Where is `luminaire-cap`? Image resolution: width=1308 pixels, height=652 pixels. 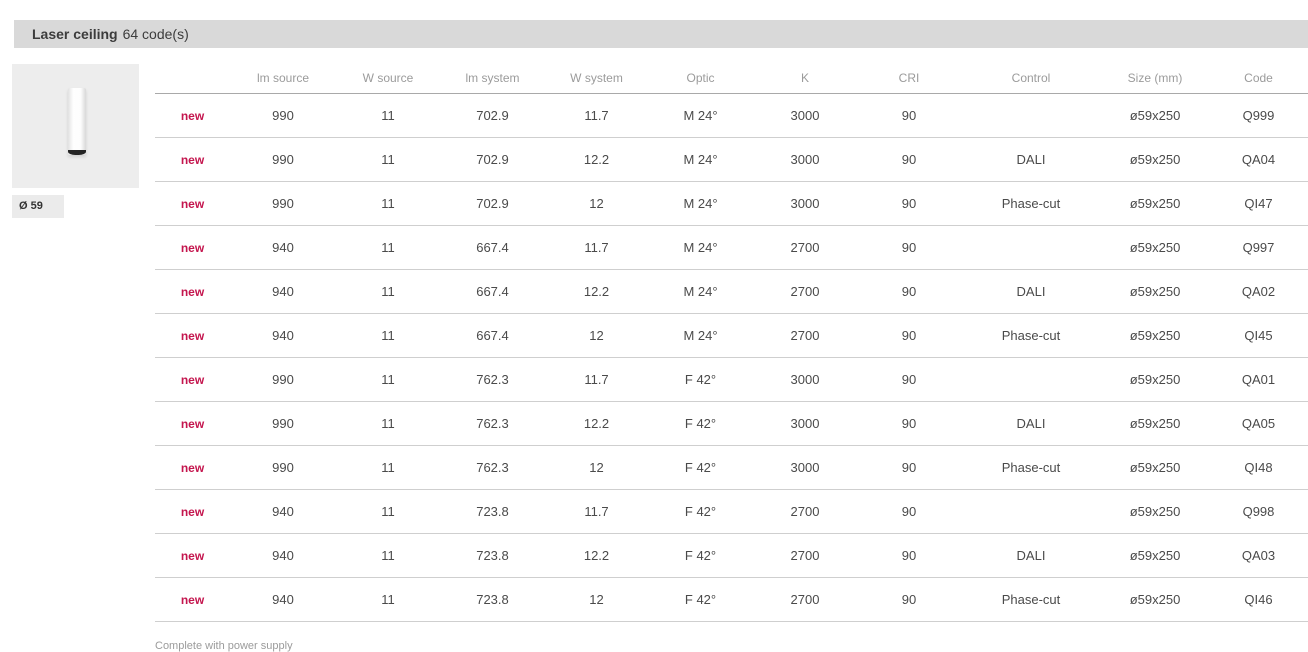
luminaire-cap is located at coordinates (77, 152).